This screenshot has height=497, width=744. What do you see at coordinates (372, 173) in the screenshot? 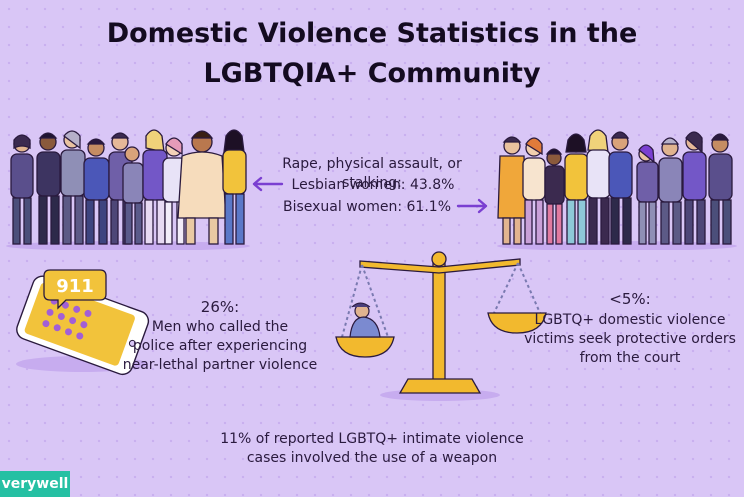
I see `stat-heading: Rape, physical assault, or stalking:` at bounding box center [372, 173].